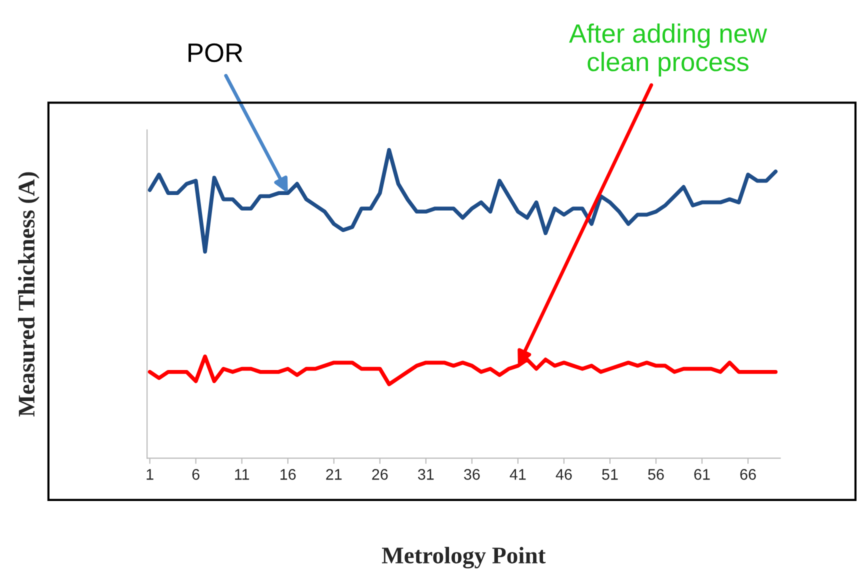  Describe the element at coordinates (150, 474) in the screenshot. I see `x-tick-label: 1` at that location.